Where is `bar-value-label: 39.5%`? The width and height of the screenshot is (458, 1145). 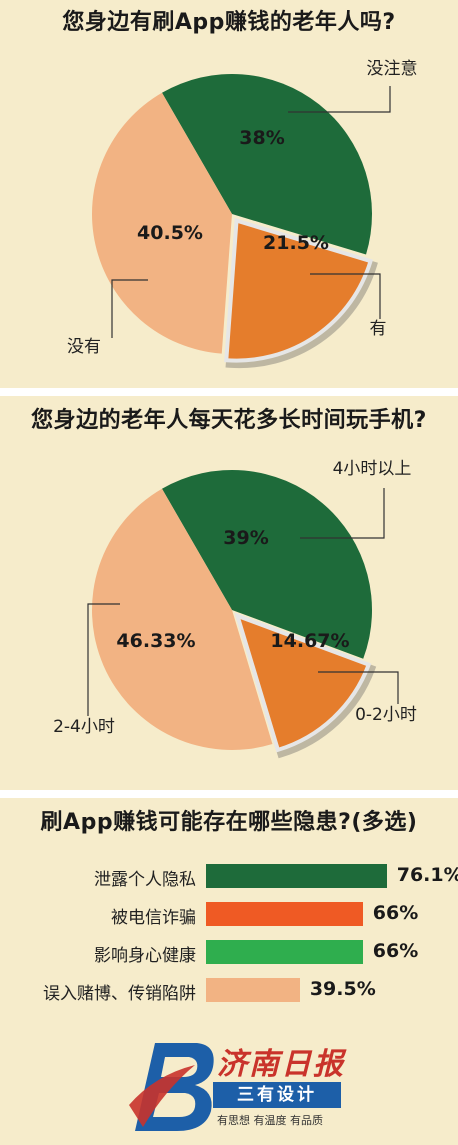
bar-value-label: 39.5% is located at coordinates (342, 989).